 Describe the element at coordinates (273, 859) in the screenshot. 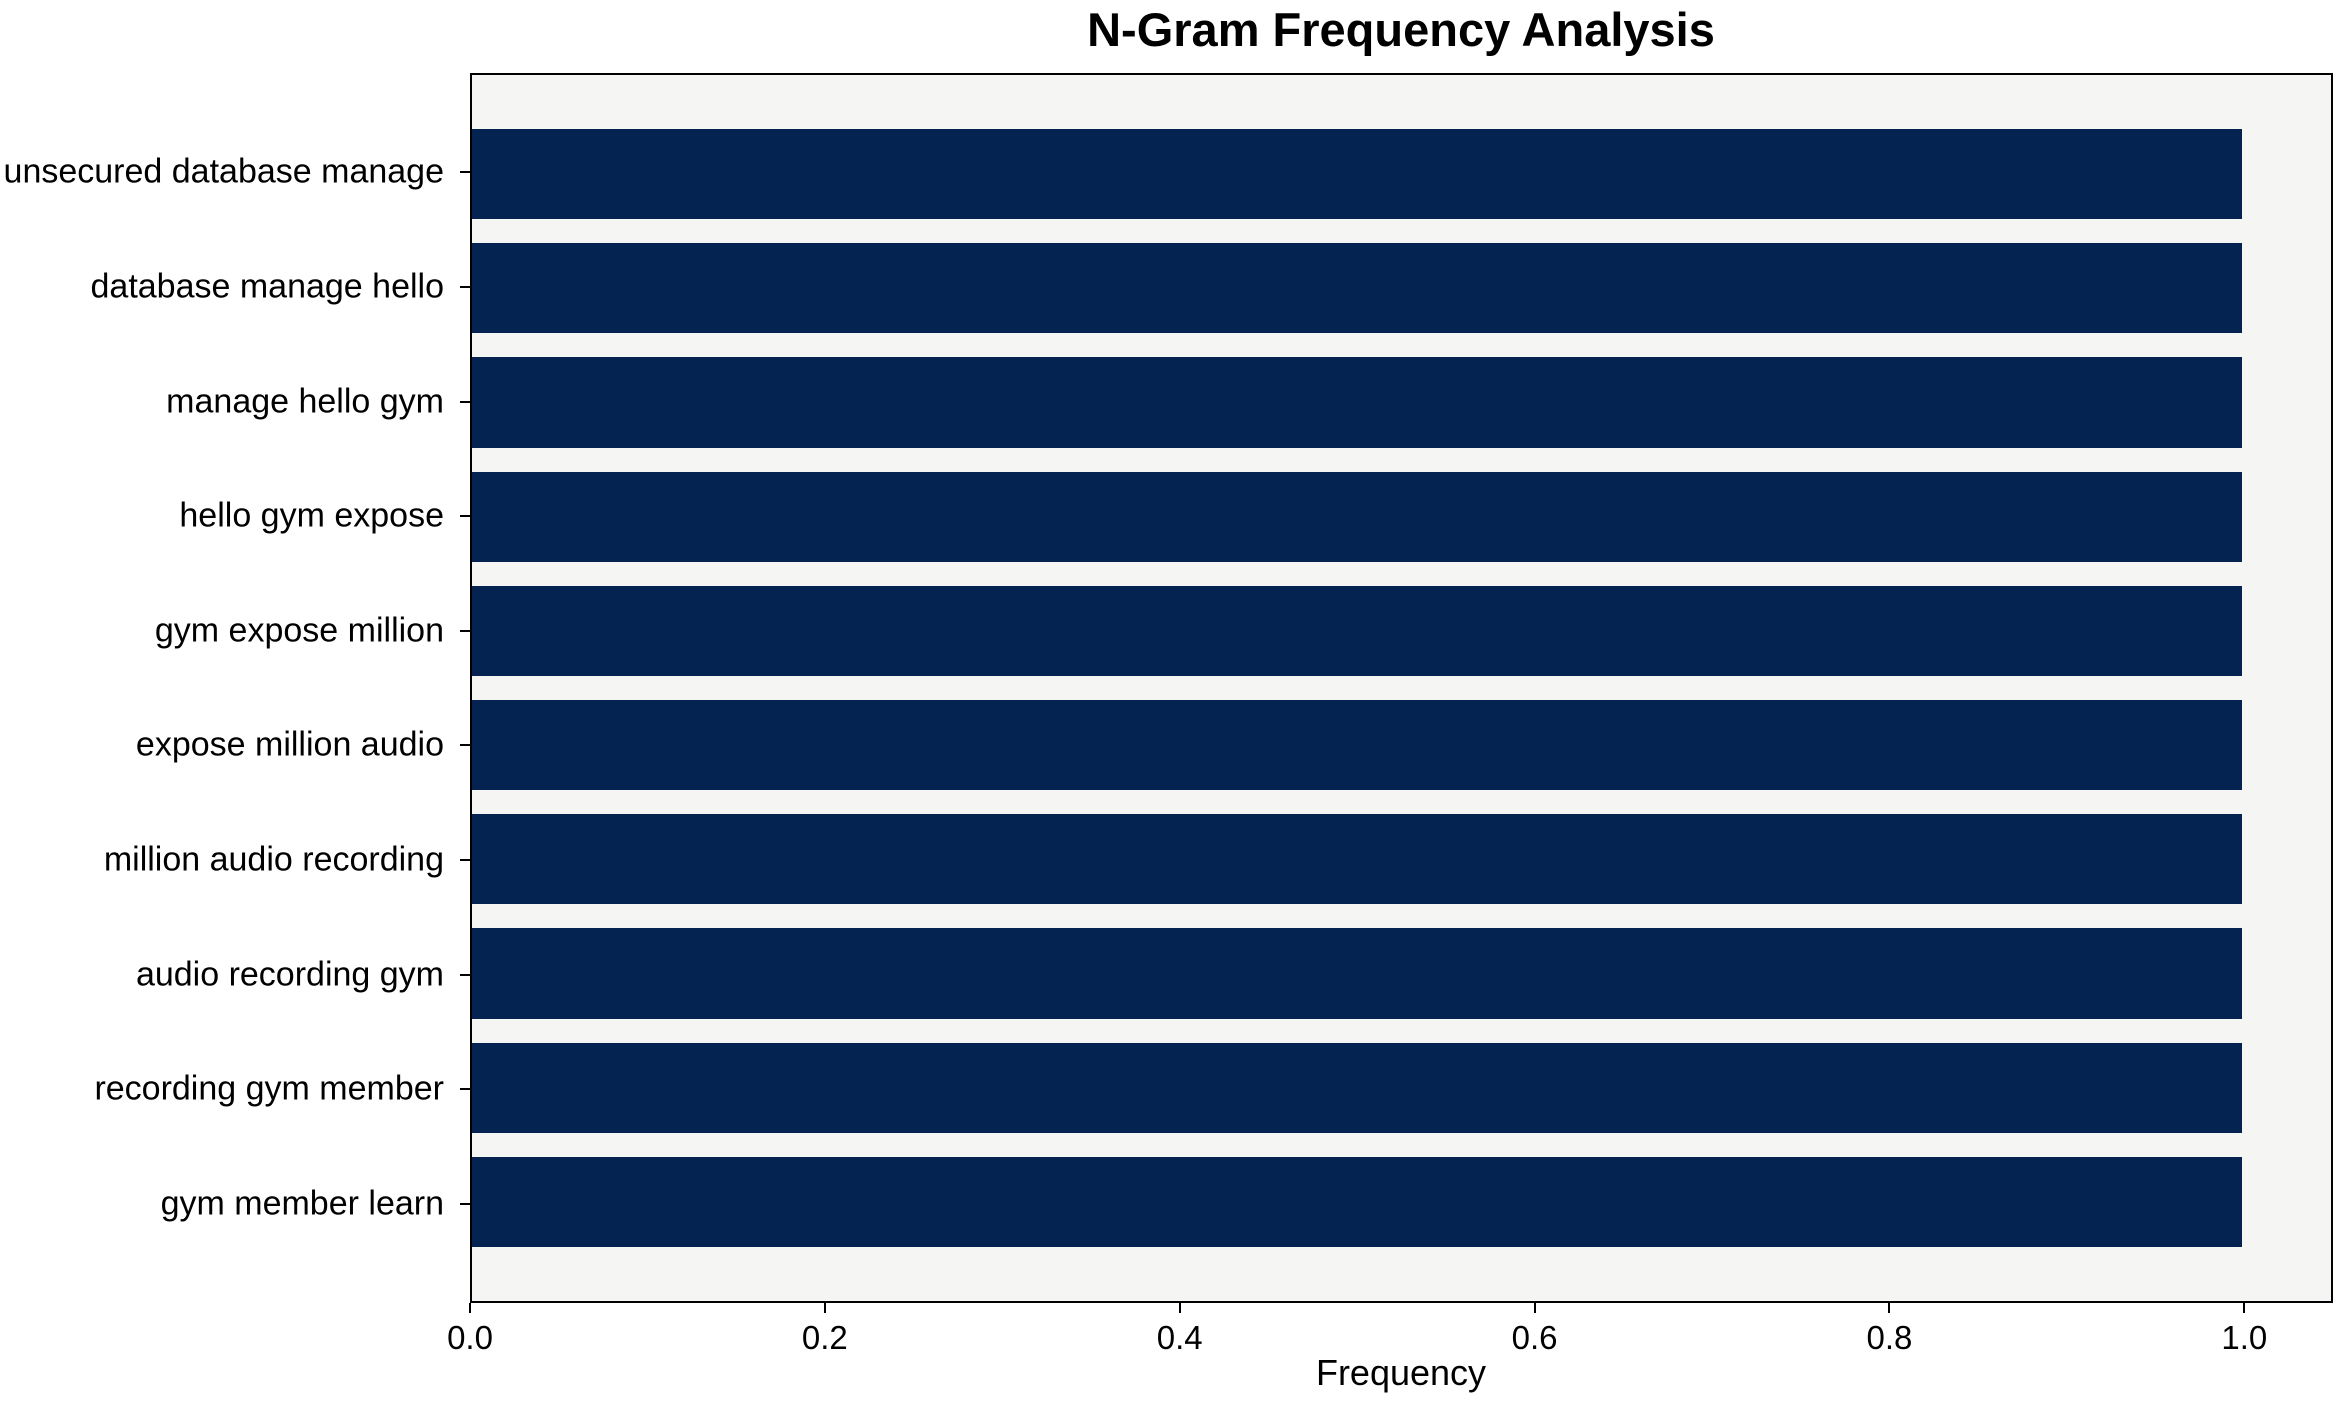

I see `y-tick-label: million audio recording` at that location.